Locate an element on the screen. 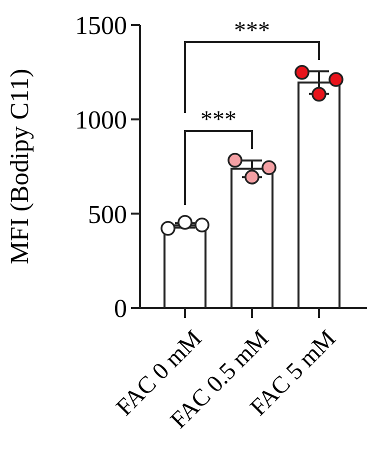 The width and height of the screenshot is (367, 475). y-axis-title: MFI (Bodipy C11) is located at coordinates (19, 166).